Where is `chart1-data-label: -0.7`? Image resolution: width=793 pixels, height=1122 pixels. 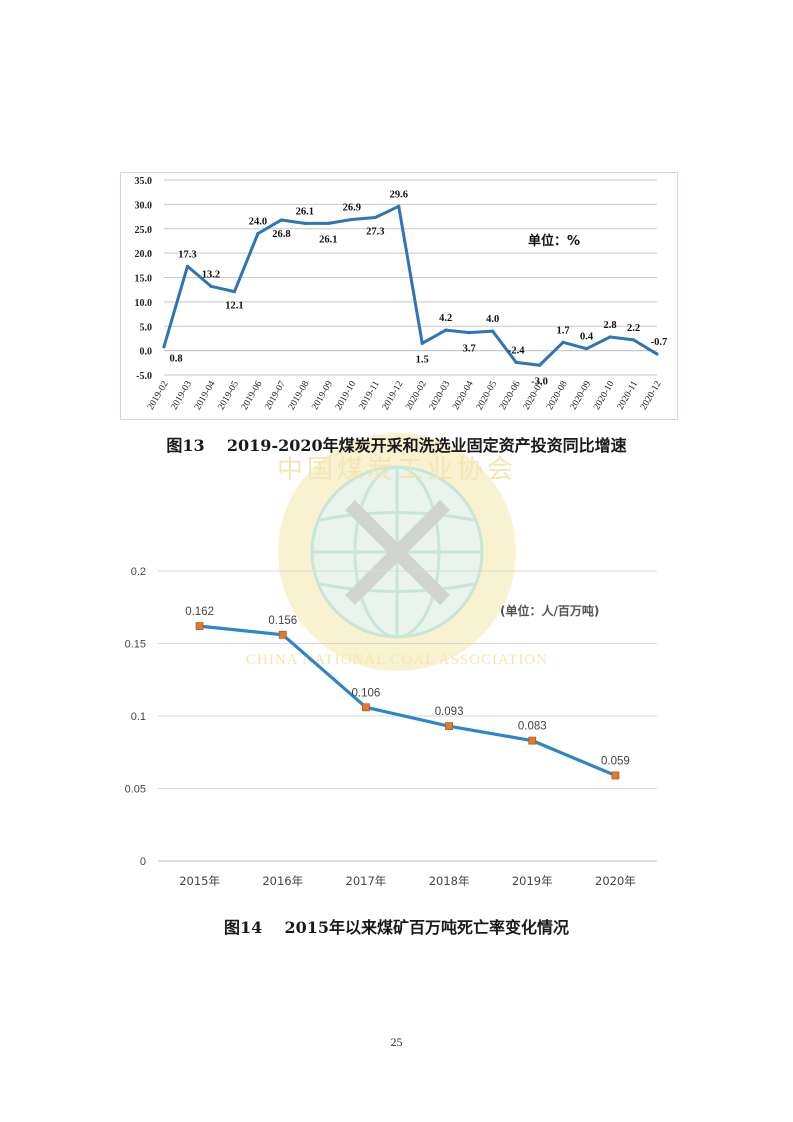 chart1-data-label: -0.7 is located at coordinates (659, 342).